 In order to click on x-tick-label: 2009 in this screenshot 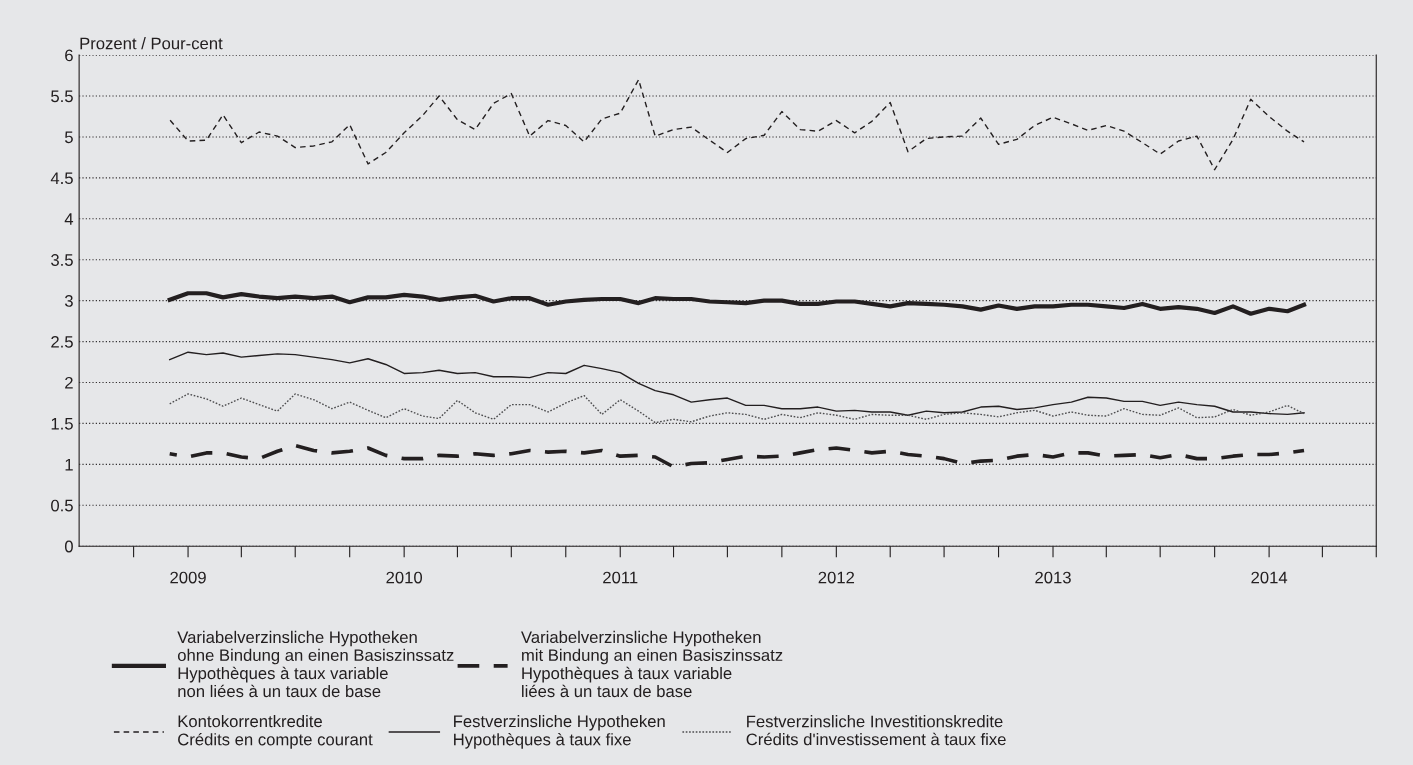, I will do `click(188, 577)`.